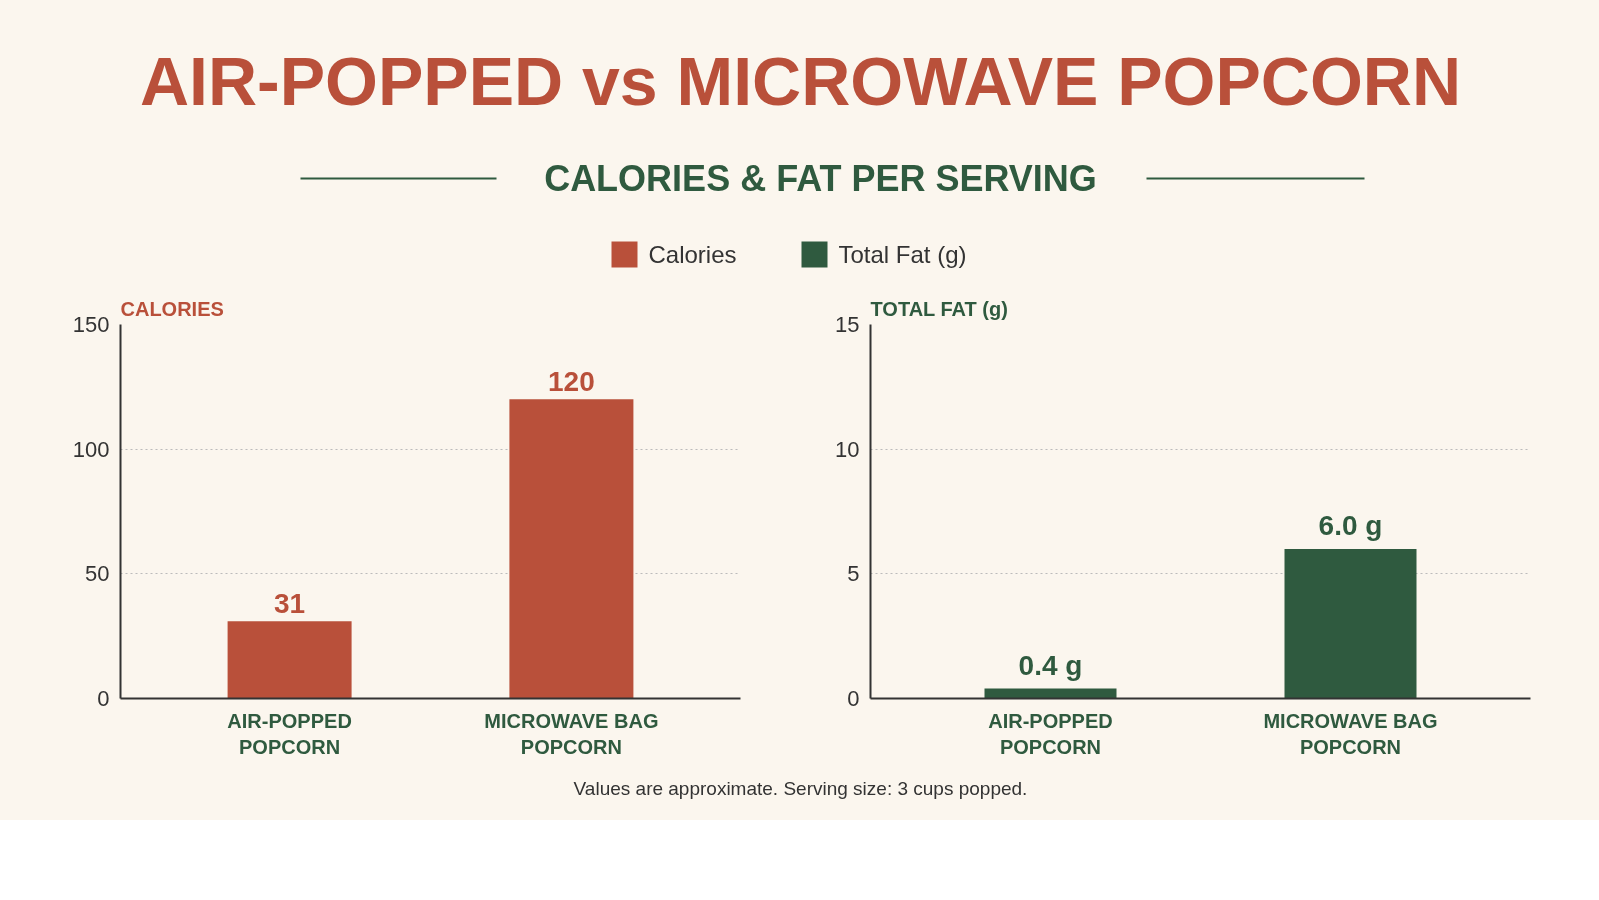 This screenshot has width=1599, height=900. Describe the element at coordinates (800, 788) in the screenshot. I see `text: Values are approximate. Serving size: 3 cups popped.` at that location.